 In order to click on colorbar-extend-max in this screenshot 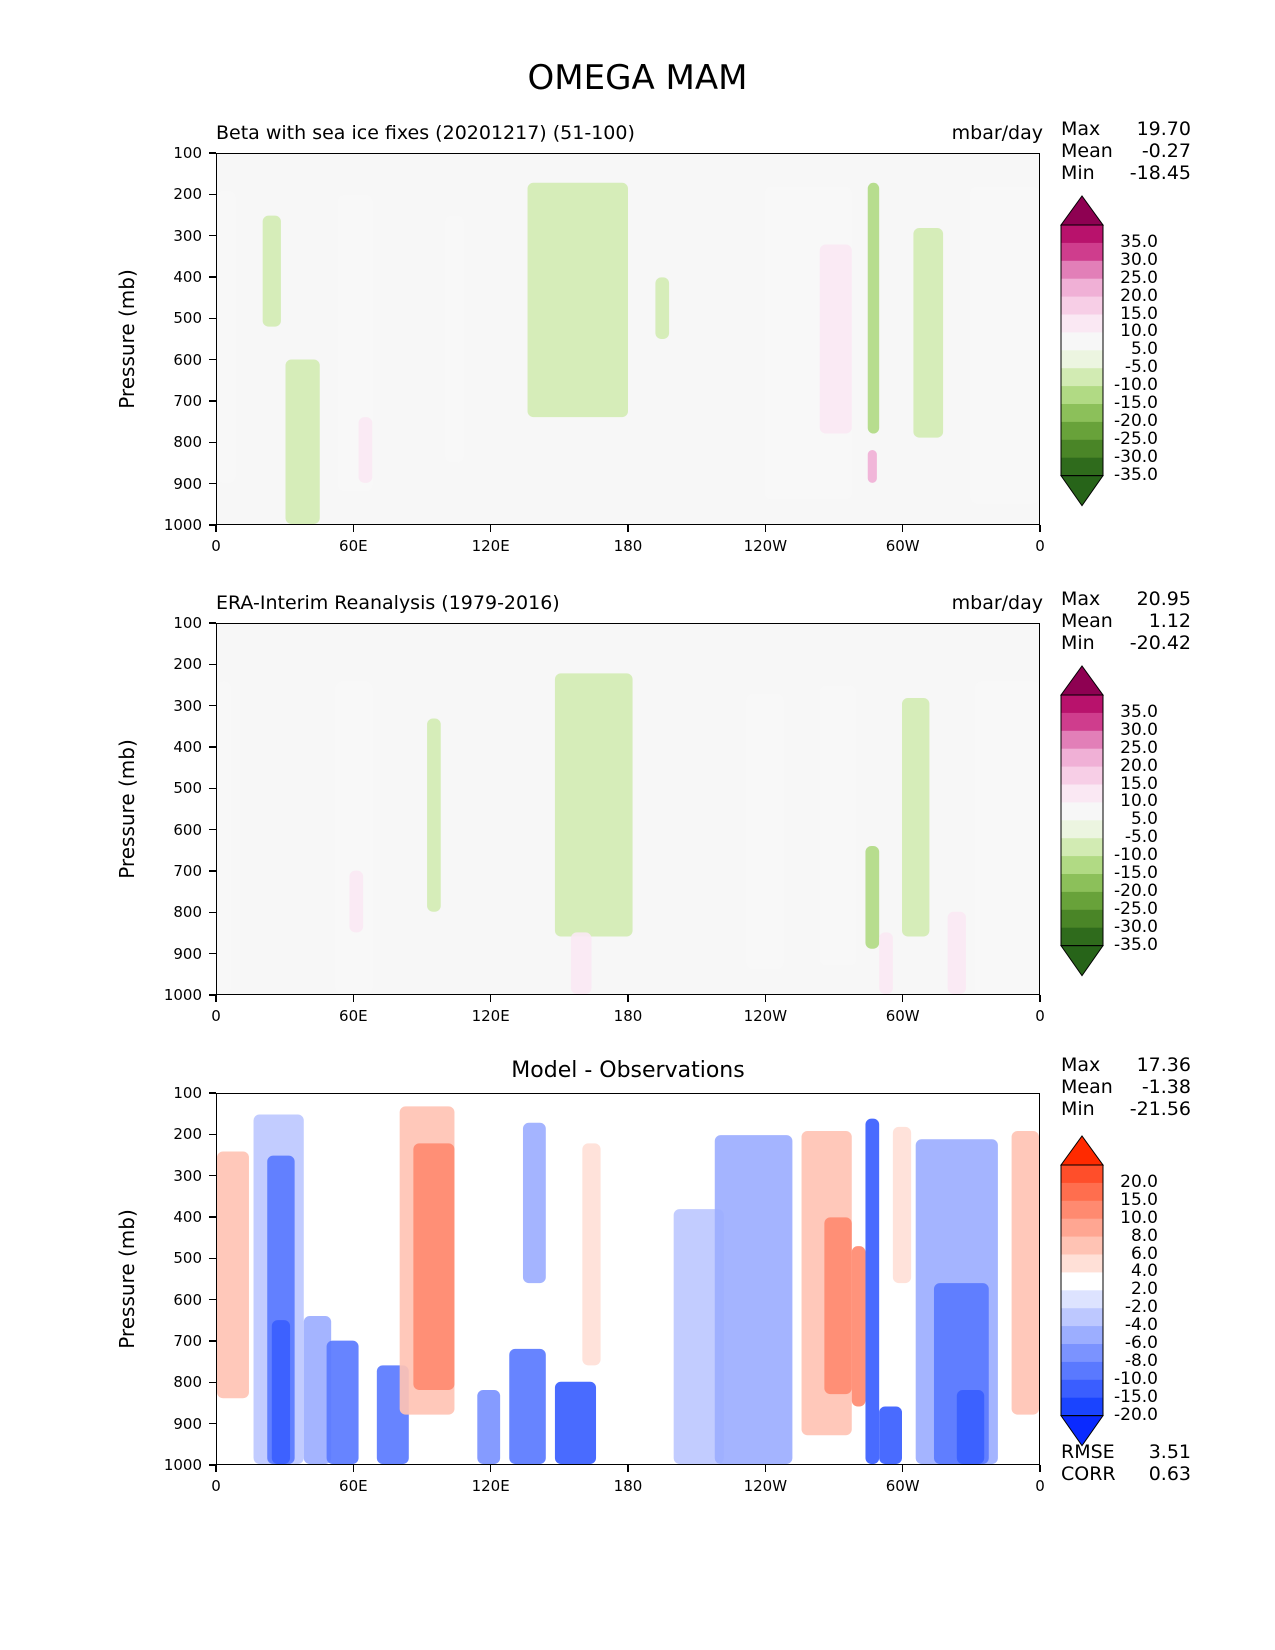, I will do `click(1082, 210)`.